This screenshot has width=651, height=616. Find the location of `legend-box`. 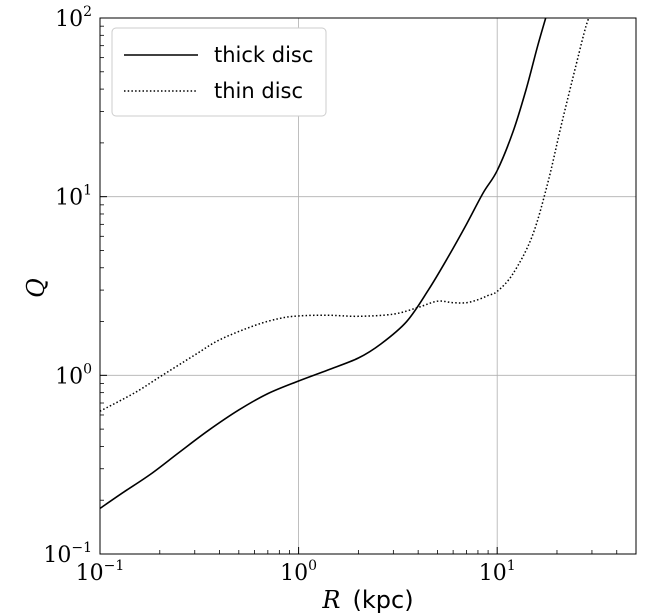

legend-box is located at coordinates (219, 72).